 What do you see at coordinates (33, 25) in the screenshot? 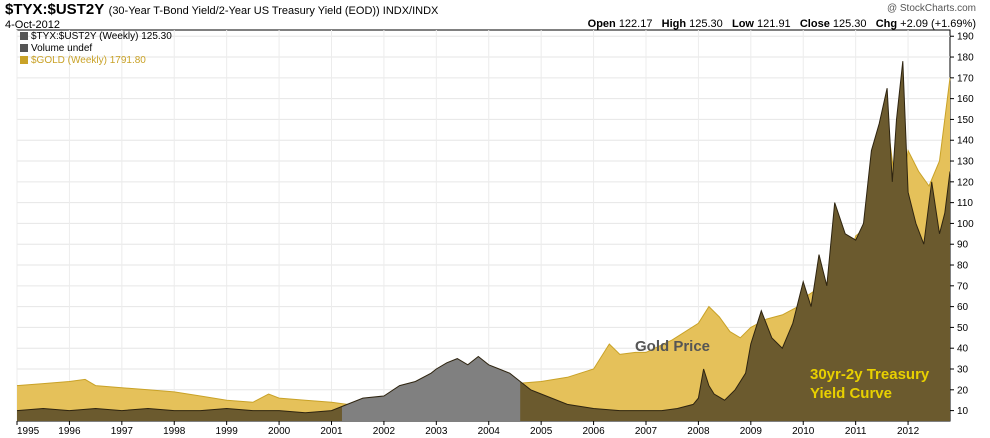
I see `chart-date: 4-Oct-2012` at bounding box center [33, 25].